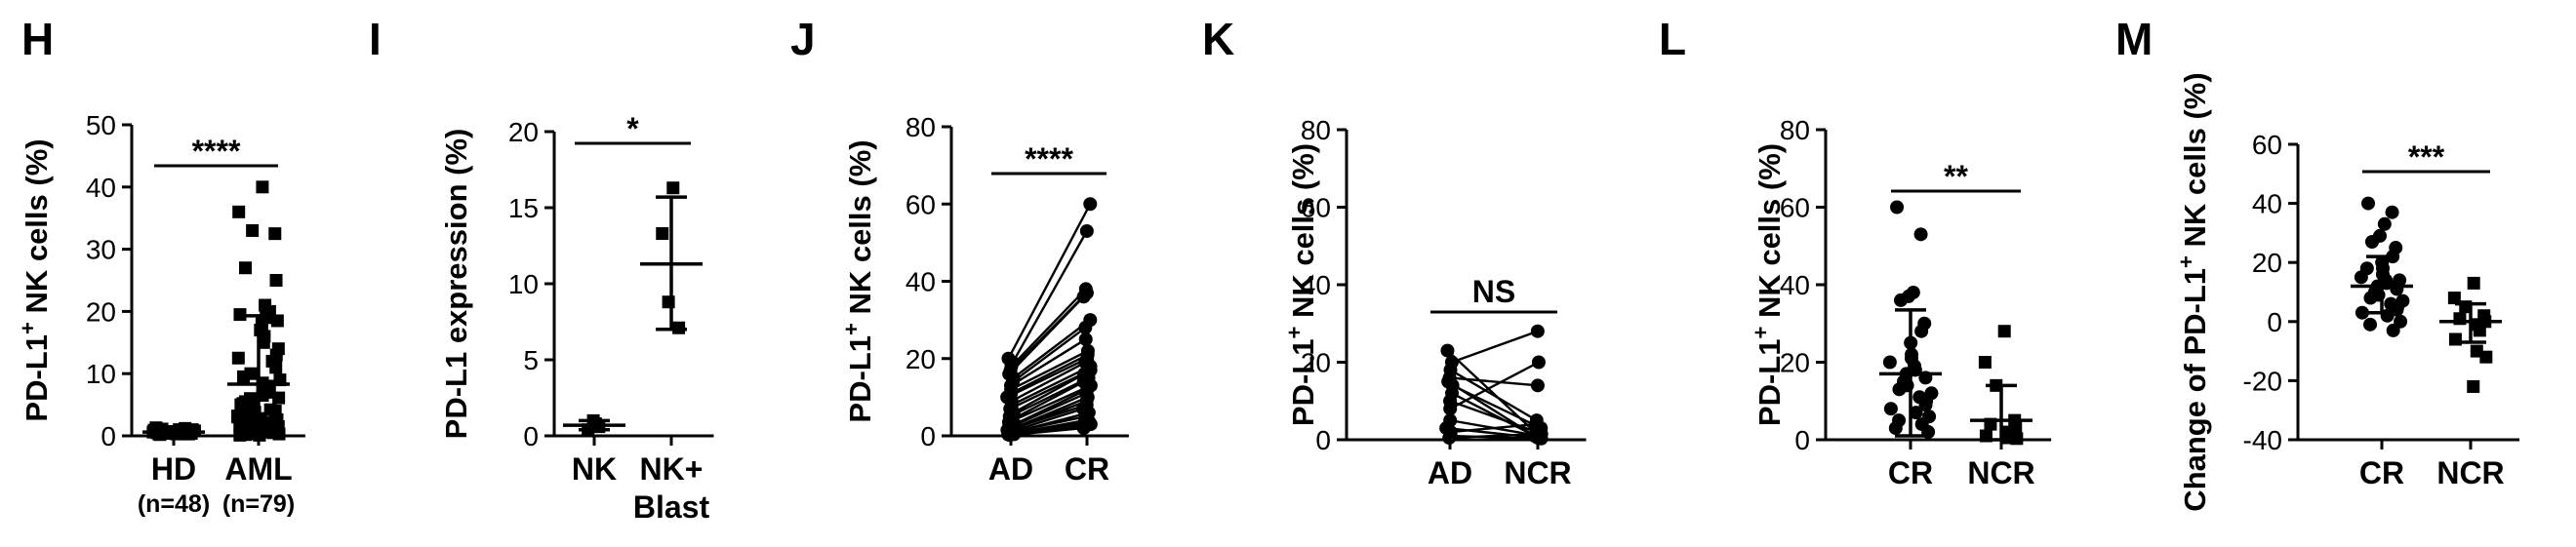 The width and height of the screenshot is (2576, 547). What do you see at coordinates (2426, 157) in the screenshot?
I see `significance-label: ***` at bounding box center [2426, 157].